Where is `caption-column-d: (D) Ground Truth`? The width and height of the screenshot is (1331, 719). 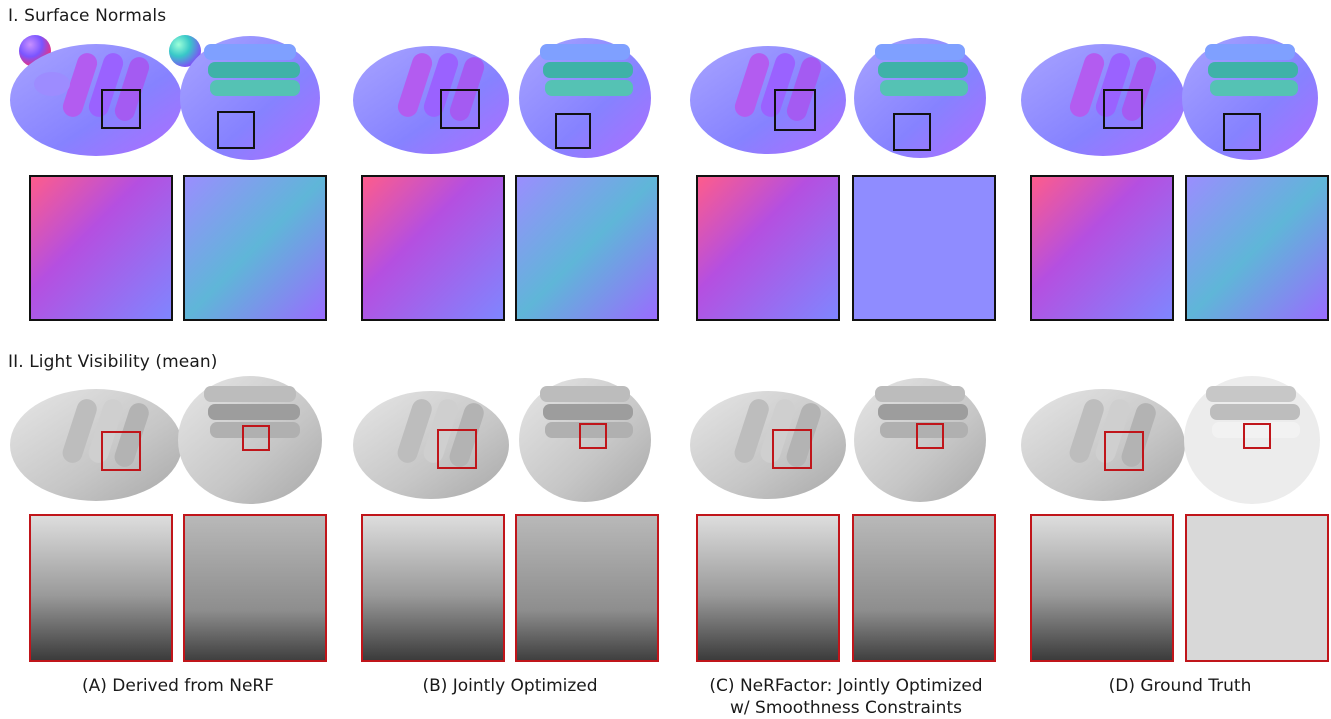
caption-column-d: (D) Ground Truth is located at coordinates (1180, 686).